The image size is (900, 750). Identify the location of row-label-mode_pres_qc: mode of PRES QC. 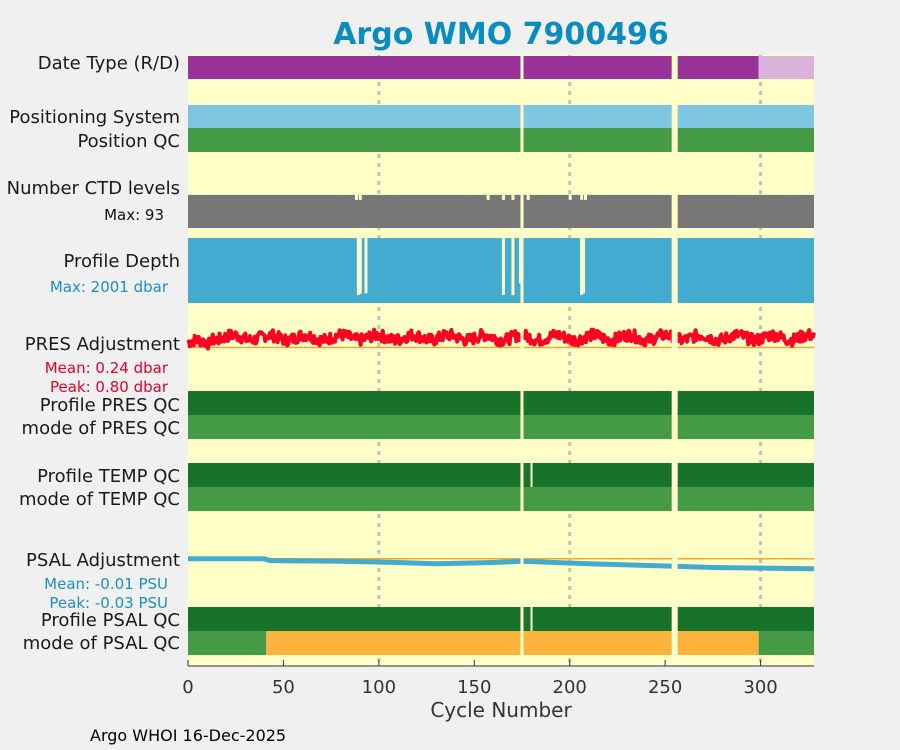
(101, 428).